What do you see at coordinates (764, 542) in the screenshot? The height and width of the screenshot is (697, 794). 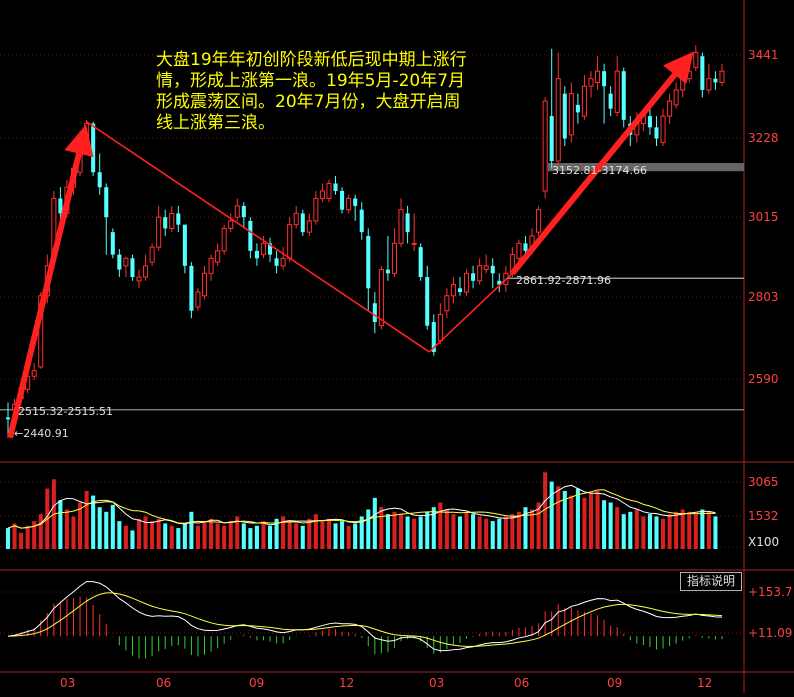 I see `vol-unit-label: X100` at bounding box center [764, 542].